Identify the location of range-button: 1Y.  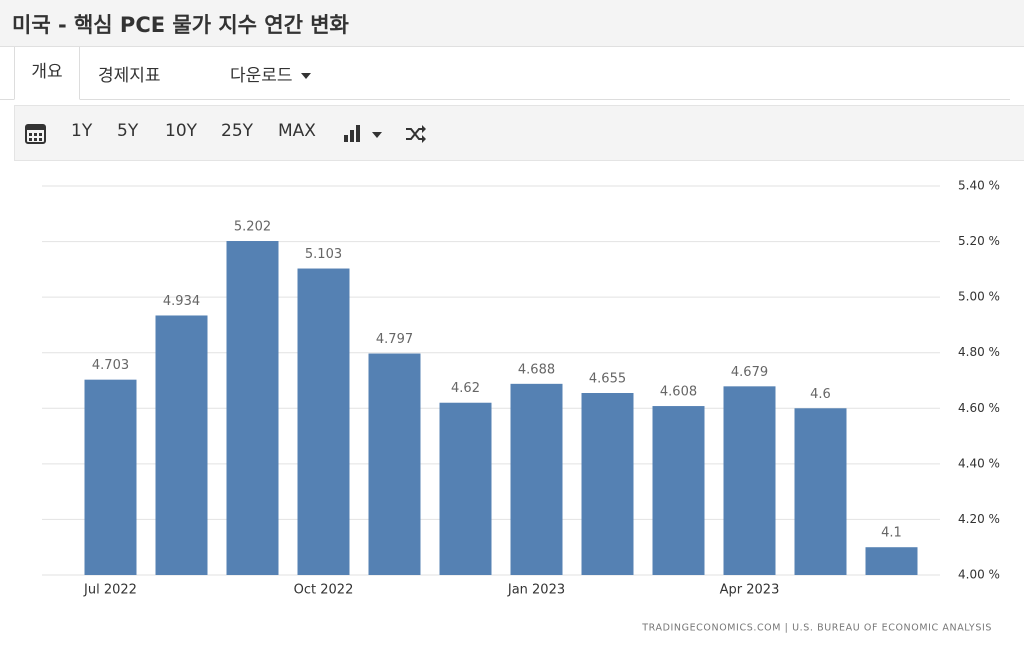
(82, 131).